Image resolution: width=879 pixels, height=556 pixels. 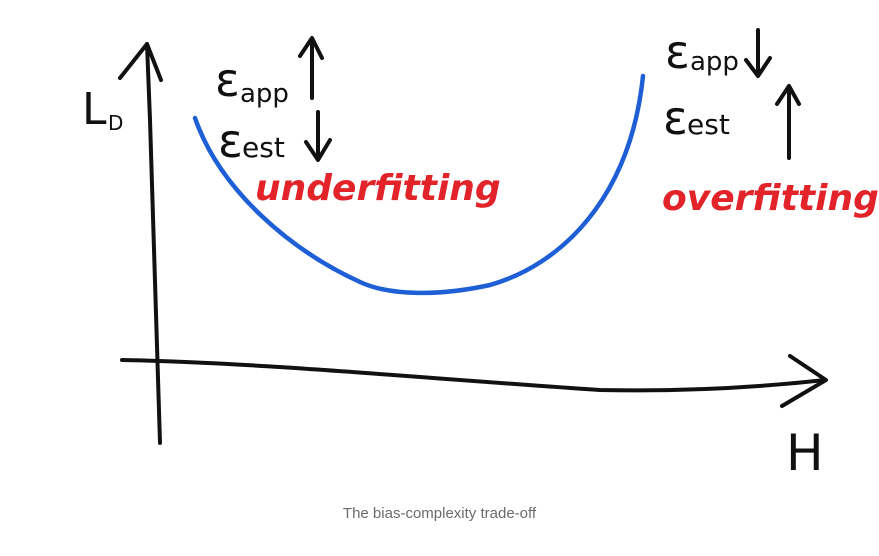 What do you see at coordinates (263, 147) in the screenshot?
I see `left-eps-est-subscript: est` at bounding box center [263, 147].